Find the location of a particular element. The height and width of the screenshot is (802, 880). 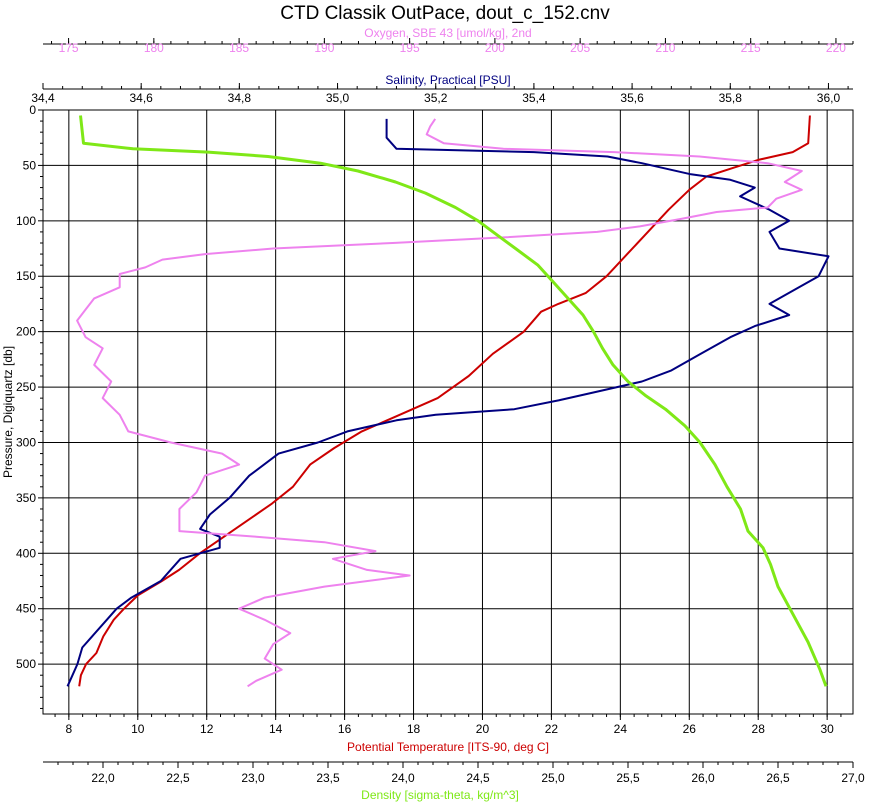

y-axis-tick-label: 100 is located at coordinates (26, 221).